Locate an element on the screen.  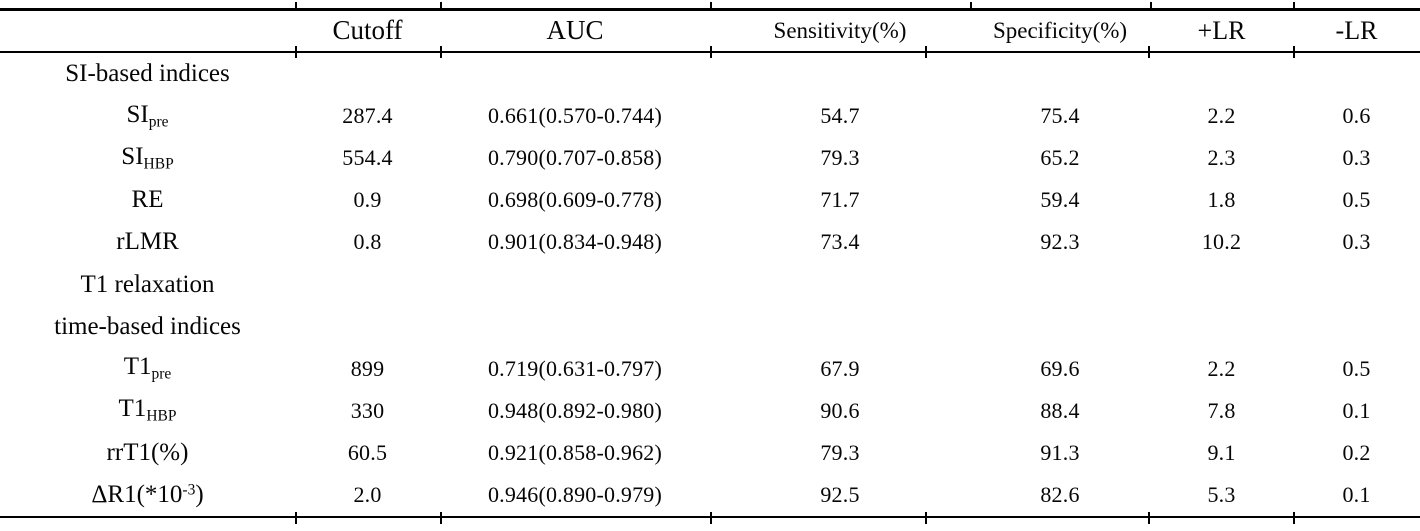
sensitivity-value: 73.4 is located at coordinates (840, 242).